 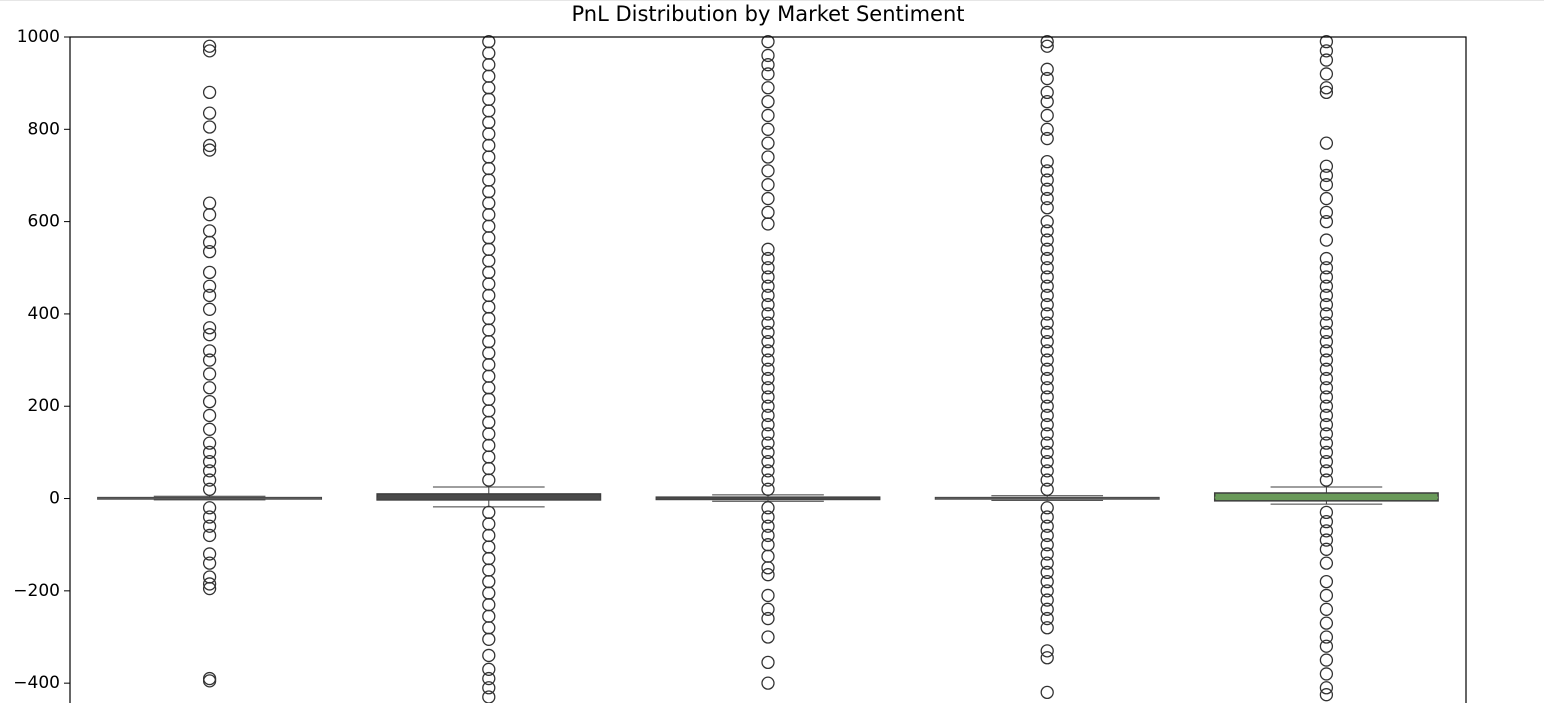 I want to click on y-tick-label: 1000, so click(x=38, y=37).